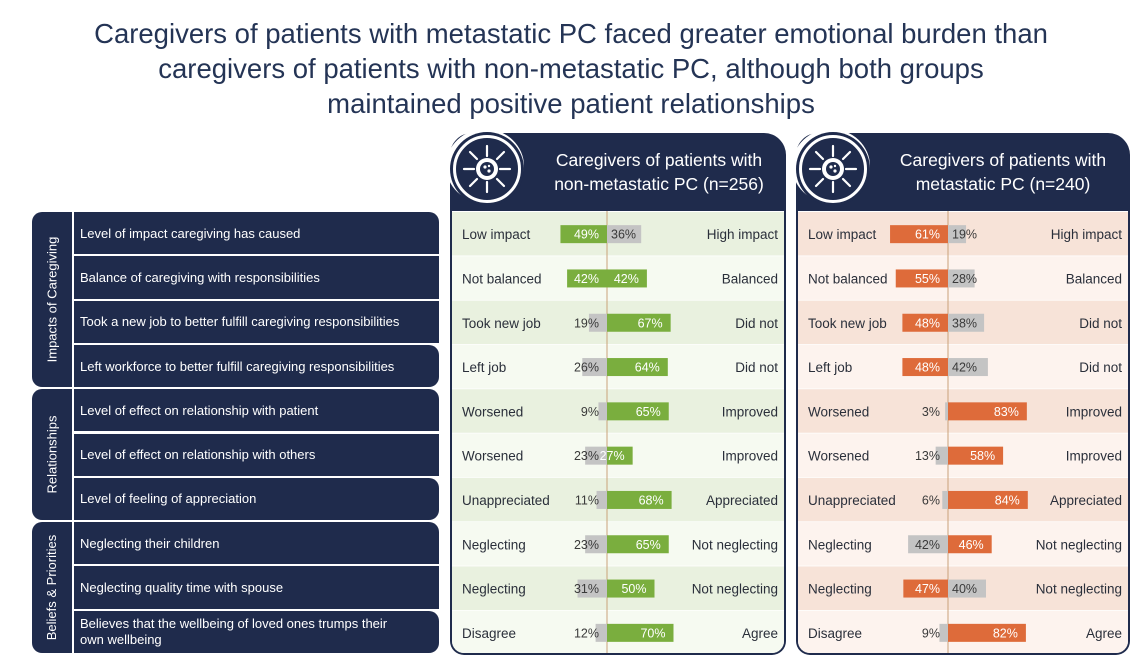  I want to click on value-label-left: 61%, so click(927, 235).